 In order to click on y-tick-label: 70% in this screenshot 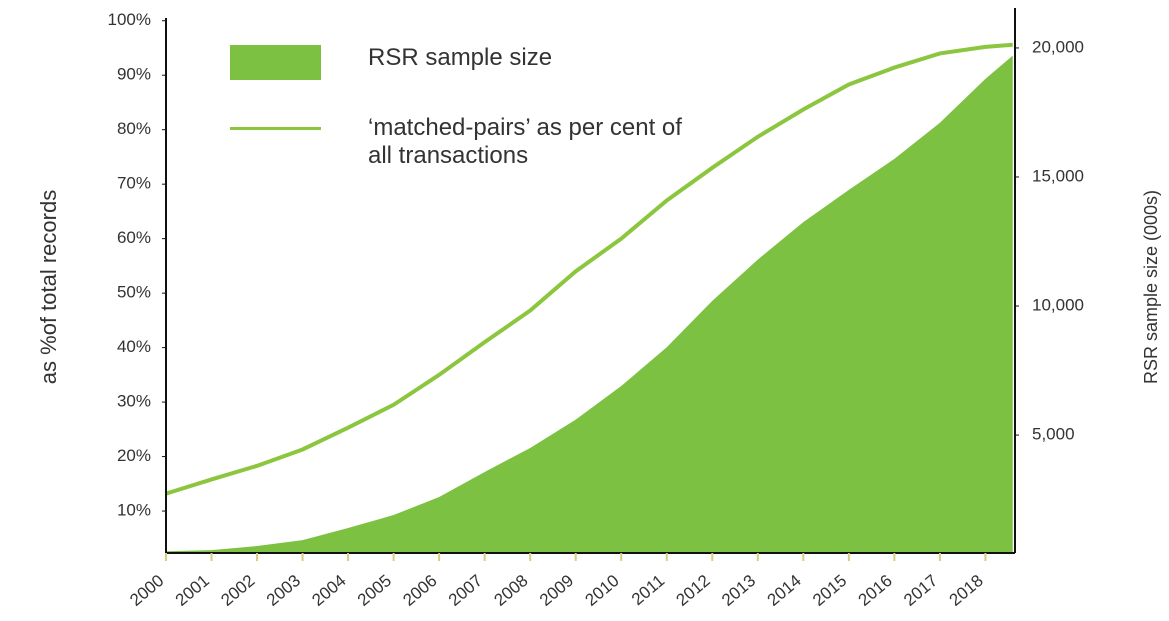, I will do `click(134, 183)`.